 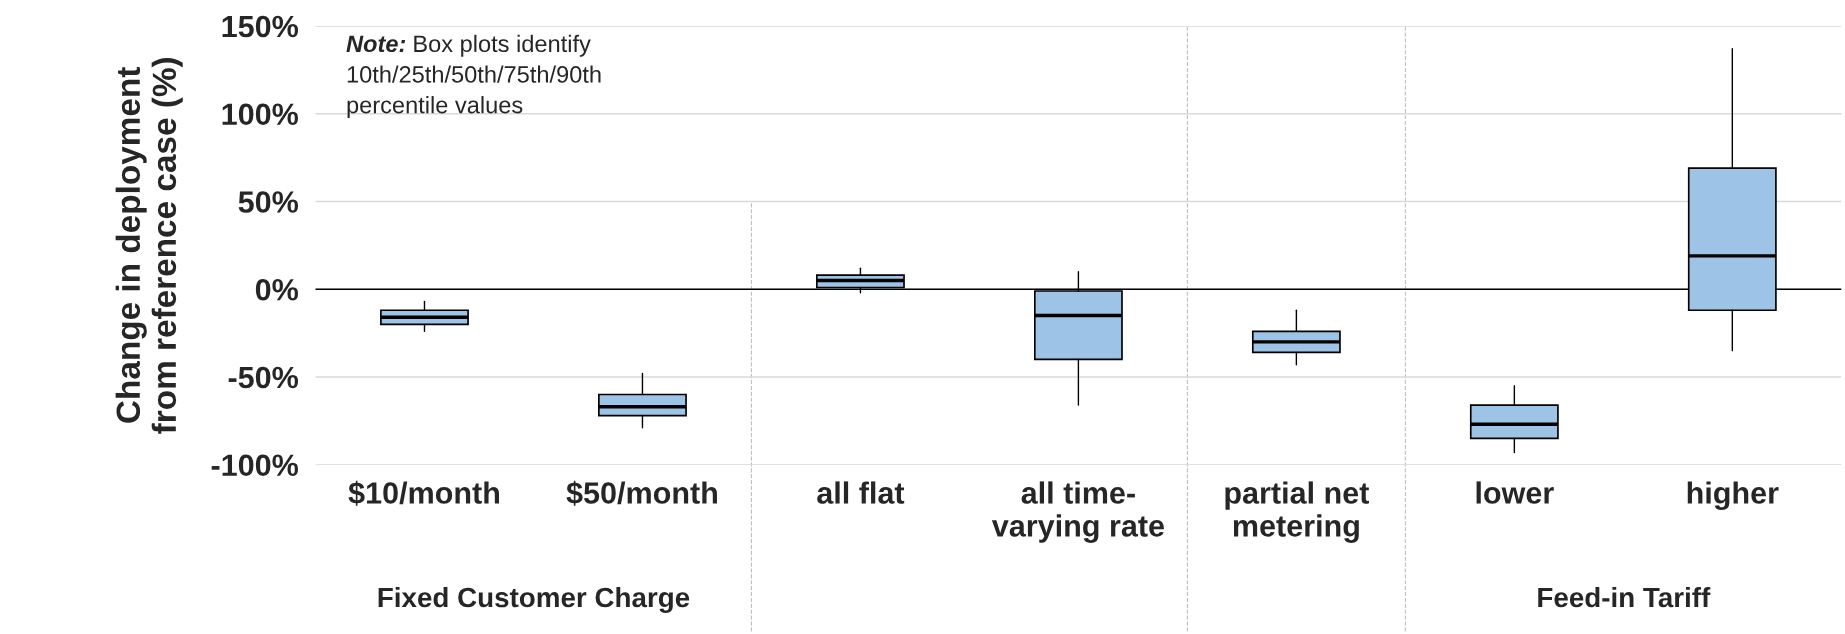 What do you see at coordinates (473, 76) in the screenshot?
I see `annotation: Note: Box plots identify 10th/25th/50th/75th/90th percentile values` at bounding box center [473, 76].